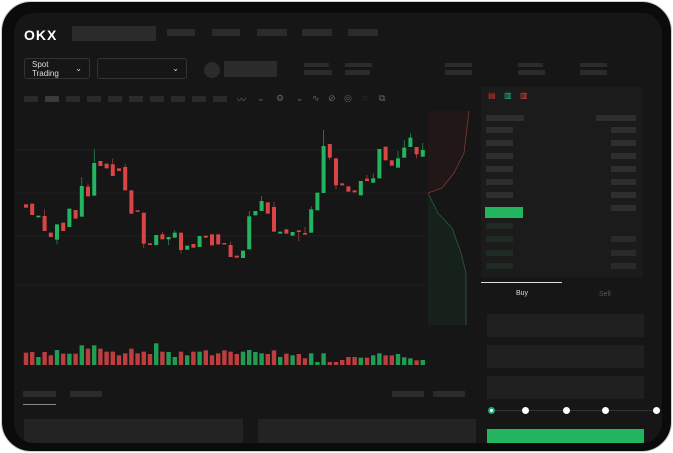 The height and width of the screenshot is (453, 673). Describe the element at coordinates (524, 95) in the screenshot. I see `orderbook-asks-icon: ▥` at that location.